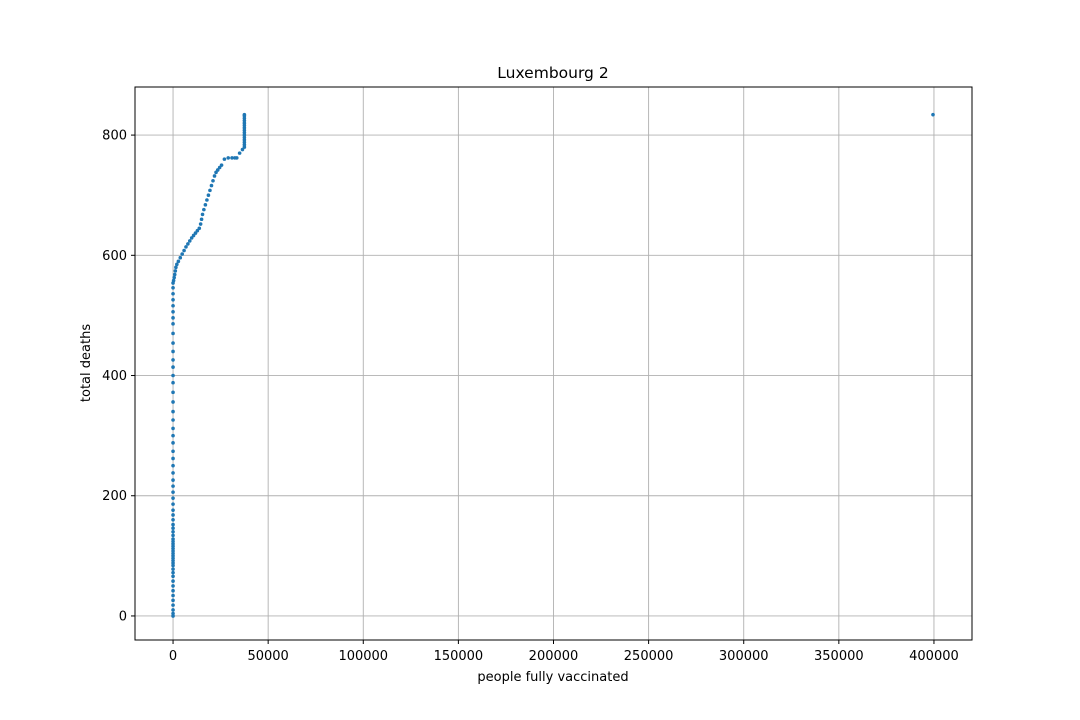  What do you see at coordinates (363, 656) in the screenshot?
I see `x-tick-label: 100000` at bounding box center [363, 656].